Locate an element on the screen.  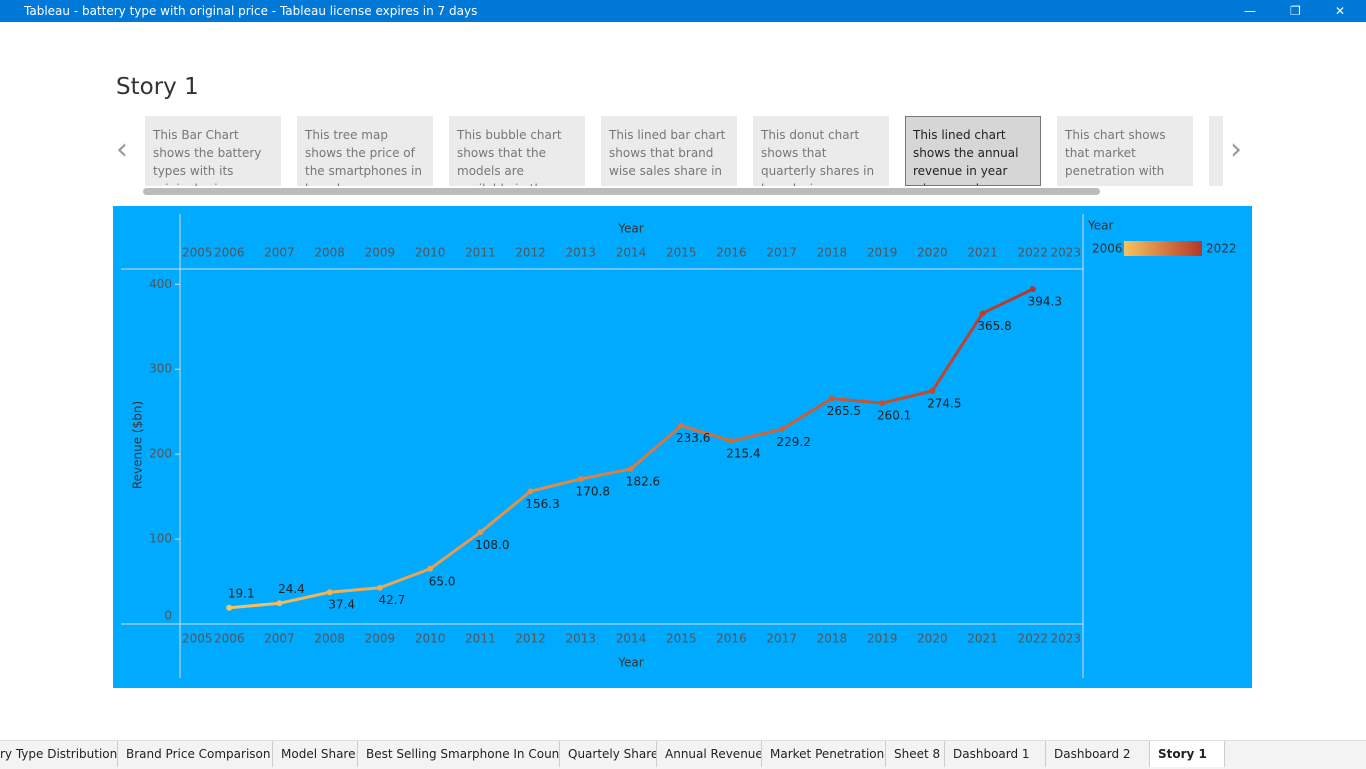
data-label: 182.6 is located at coordinates (643, 481).